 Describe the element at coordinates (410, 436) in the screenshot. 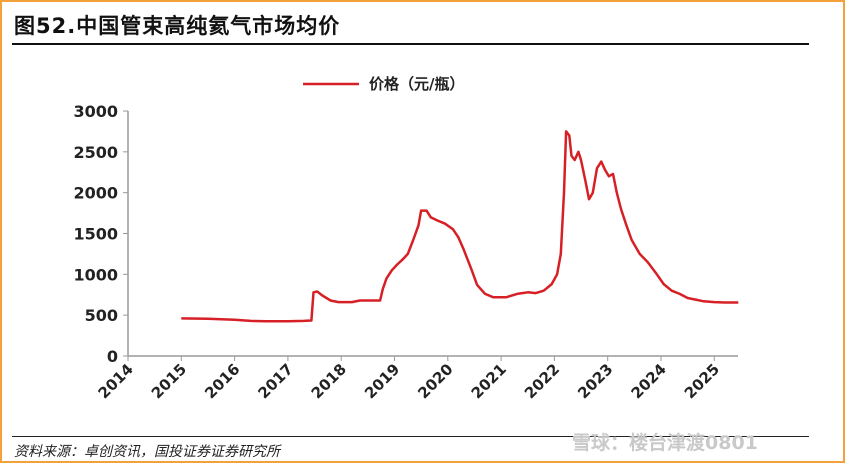

I see `source-rule` at that location.